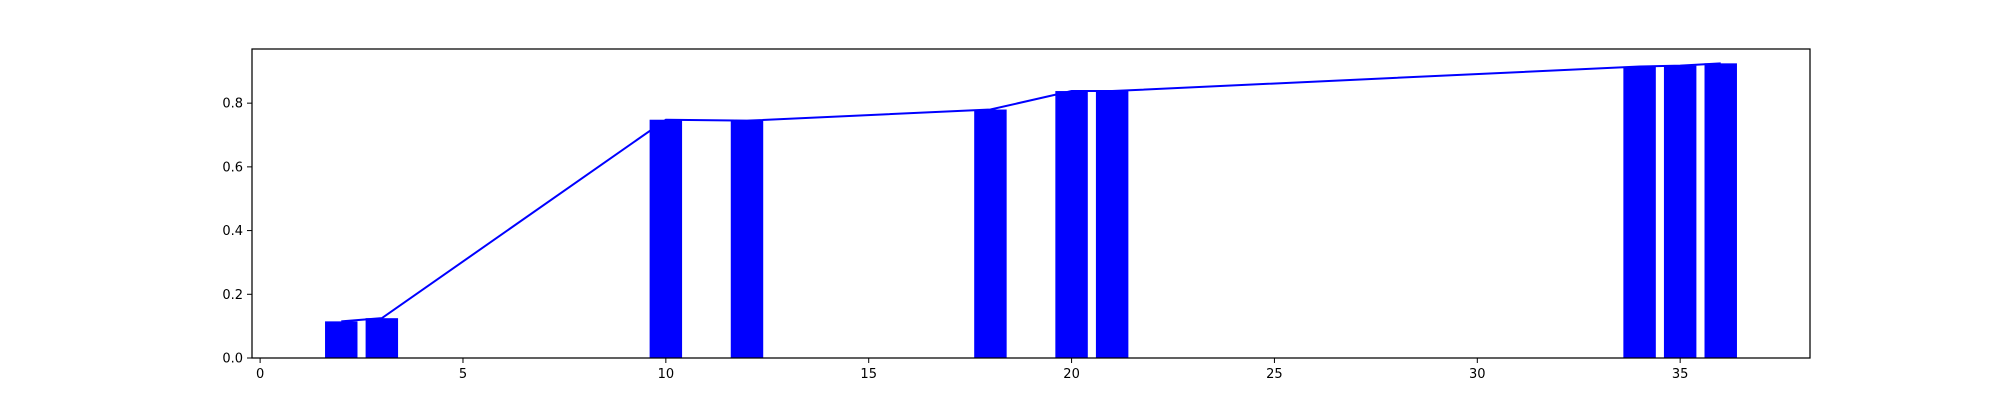 The width and height of the screenshot is (2000, 400). Describe the element at coordinates (232, 167) in the screenshot. I see `y-tick-label: 0.6` at that location.